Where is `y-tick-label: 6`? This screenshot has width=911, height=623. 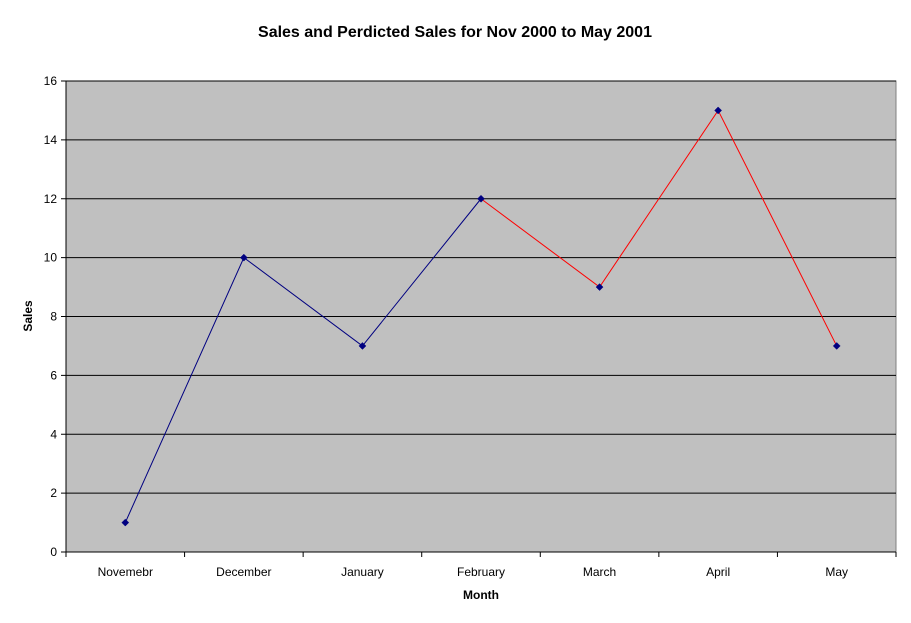
y-tick-label: 6 is located at coordinates (53, 375).